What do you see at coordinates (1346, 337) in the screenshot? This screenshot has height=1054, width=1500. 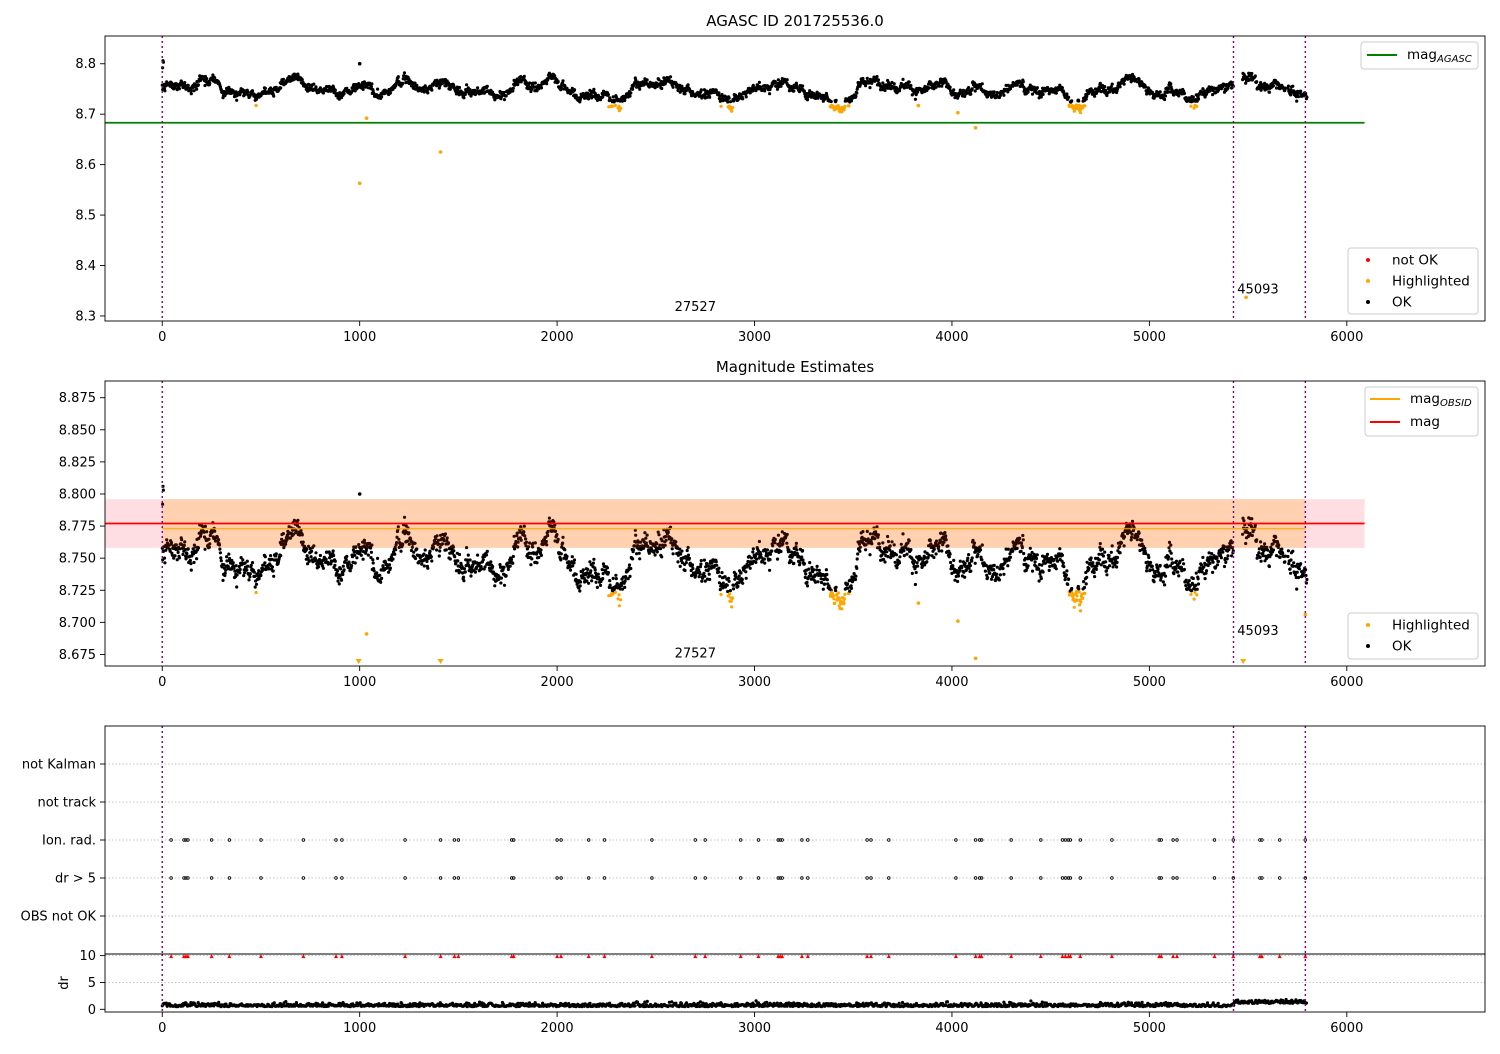 I see `top-xtick-label: 6000` at bounding box center [1346, 337].